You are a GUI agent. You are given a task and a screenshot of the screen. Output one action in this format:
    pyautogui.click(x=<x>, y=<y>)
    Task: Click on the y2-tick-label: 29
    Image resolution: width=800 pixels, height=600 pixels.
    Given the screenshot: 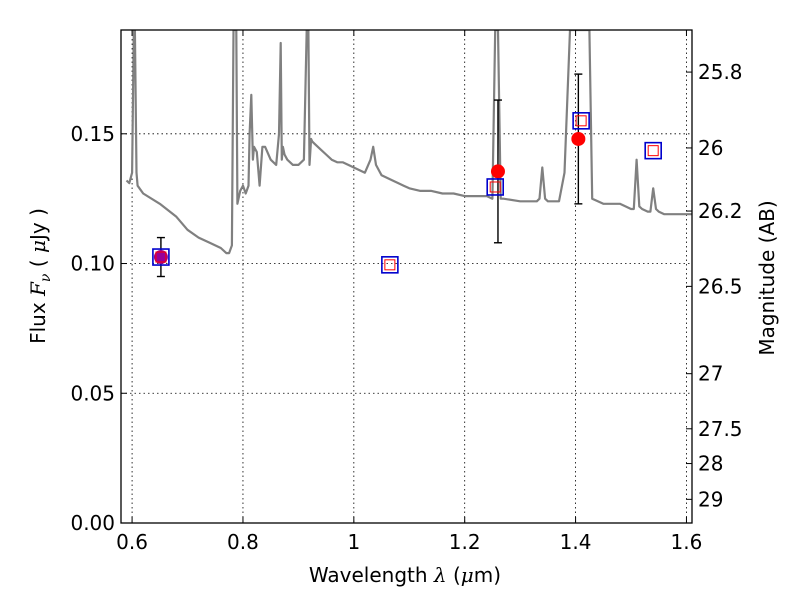 What is the action you would take?
    pyautogui.click(x=710, y=499)
    